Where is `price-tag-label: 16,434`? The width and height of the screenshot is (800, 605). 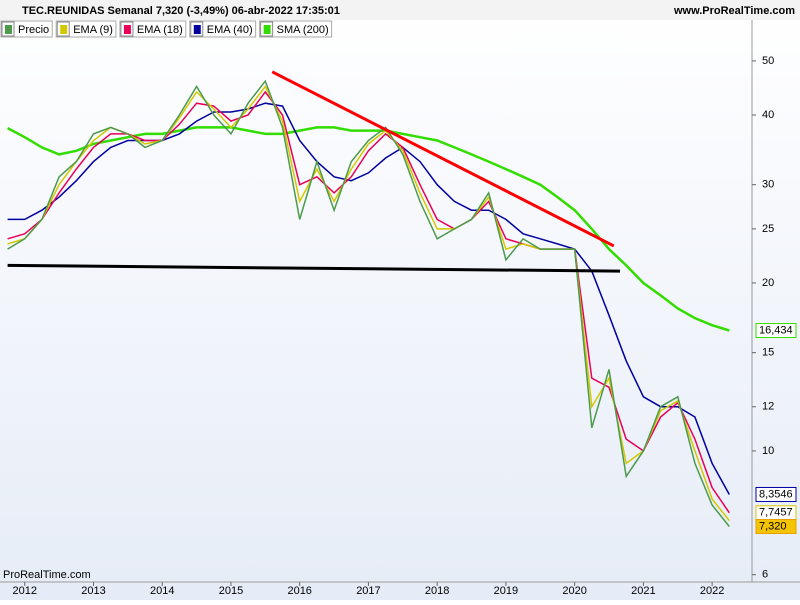
price-tag-label: 16,434 is located at coordinates (776, 330).